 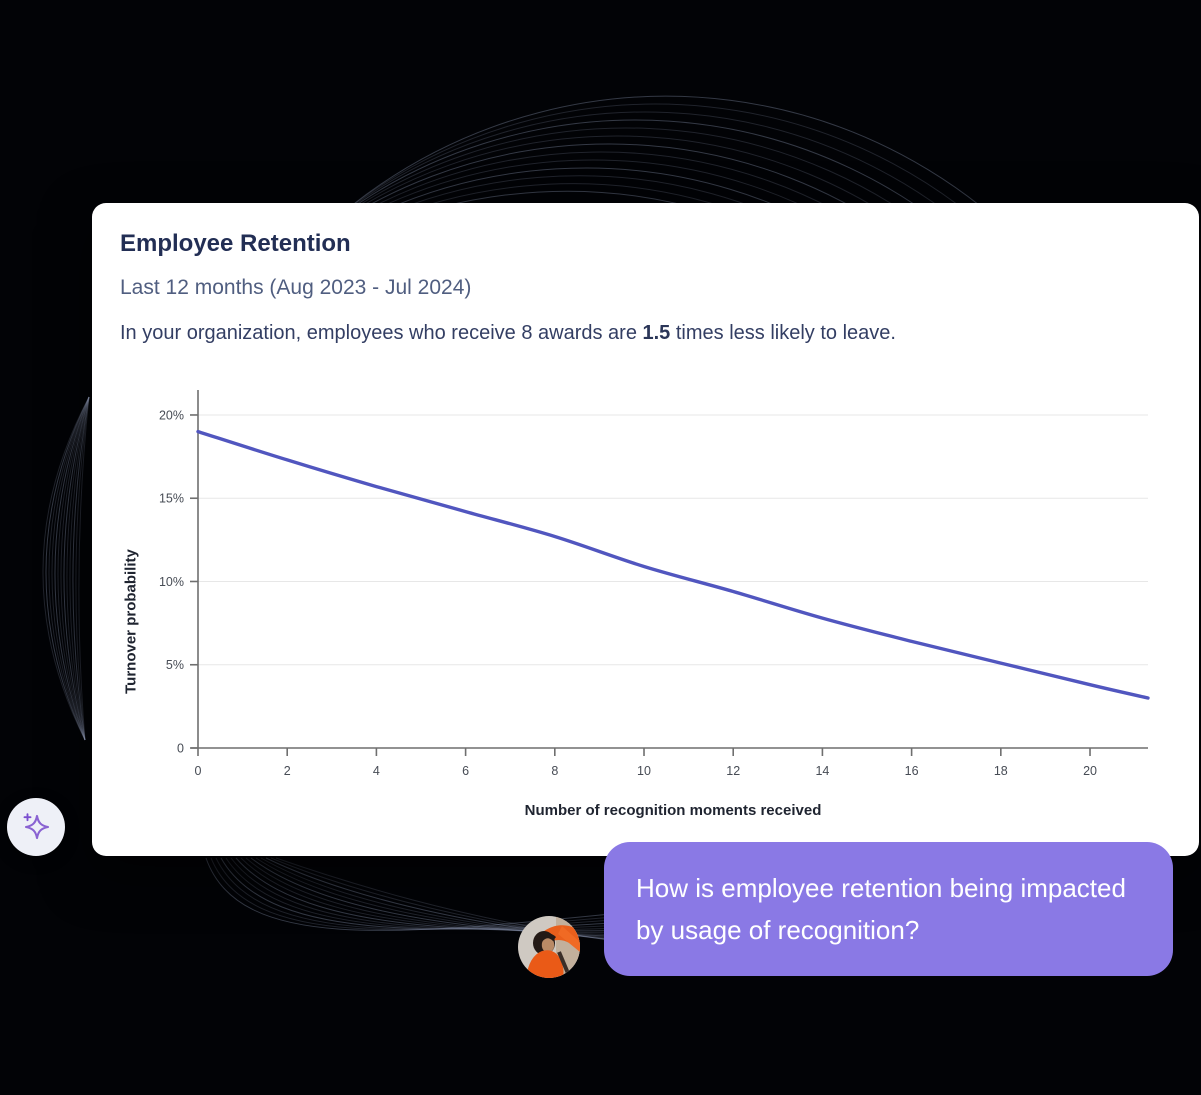 What do you see at coordinates (673, 810) in the screenshot?
I see `chart-x-axis-label: Number of recognition moments received` at bounding box center [673, 810].